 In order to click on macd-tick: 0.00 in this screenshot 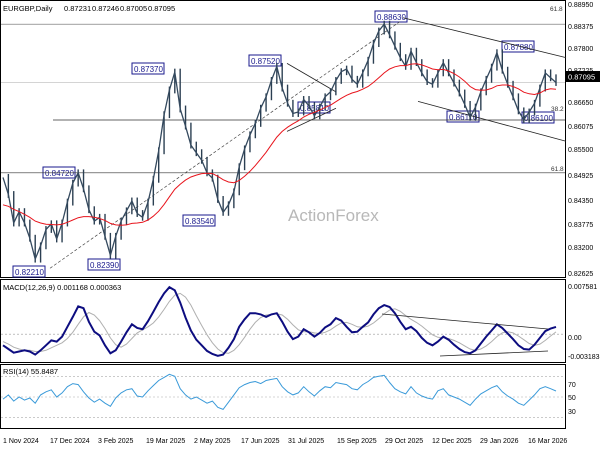, I will do `click(575, 338)`.